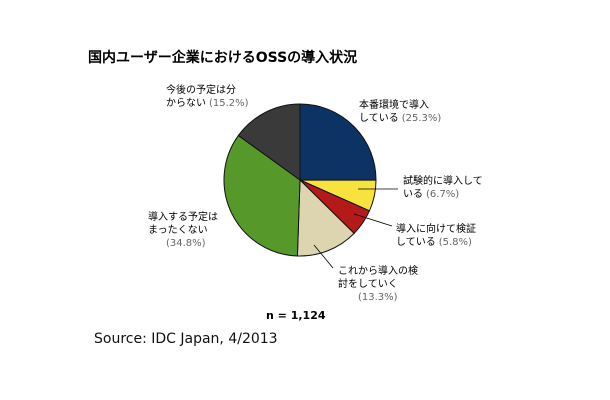 The height and width of the screenshot is (400, 610). Describe the element at coordinates (207, 103) in the screenshot. I see `slice-label-5-line-1: からない (15.2%)` at that location.